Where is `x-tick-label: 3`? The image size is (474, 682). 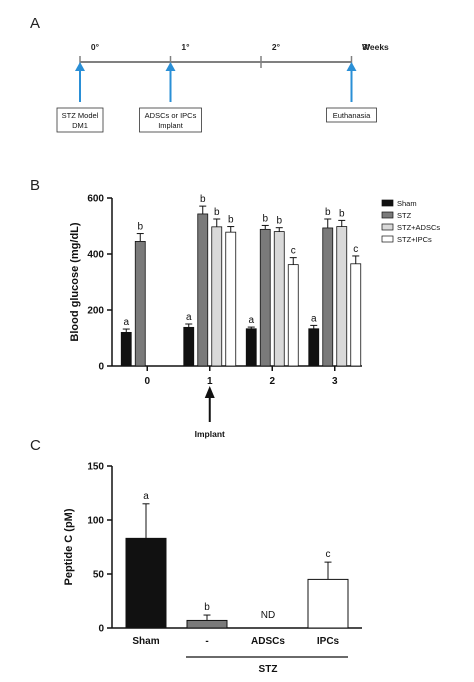
x-tick-label: 3 is located at coordinates (335, 381).